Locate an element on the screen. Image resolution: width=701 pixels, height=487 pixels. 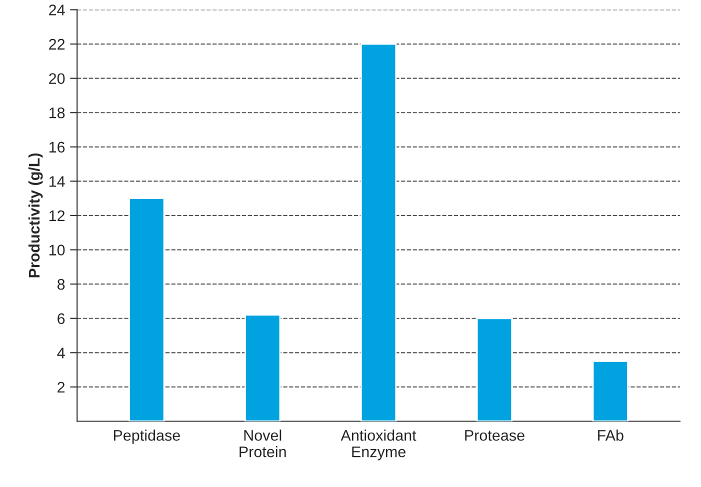
x-tick-label: Protease is located at coordinates (494, 435).